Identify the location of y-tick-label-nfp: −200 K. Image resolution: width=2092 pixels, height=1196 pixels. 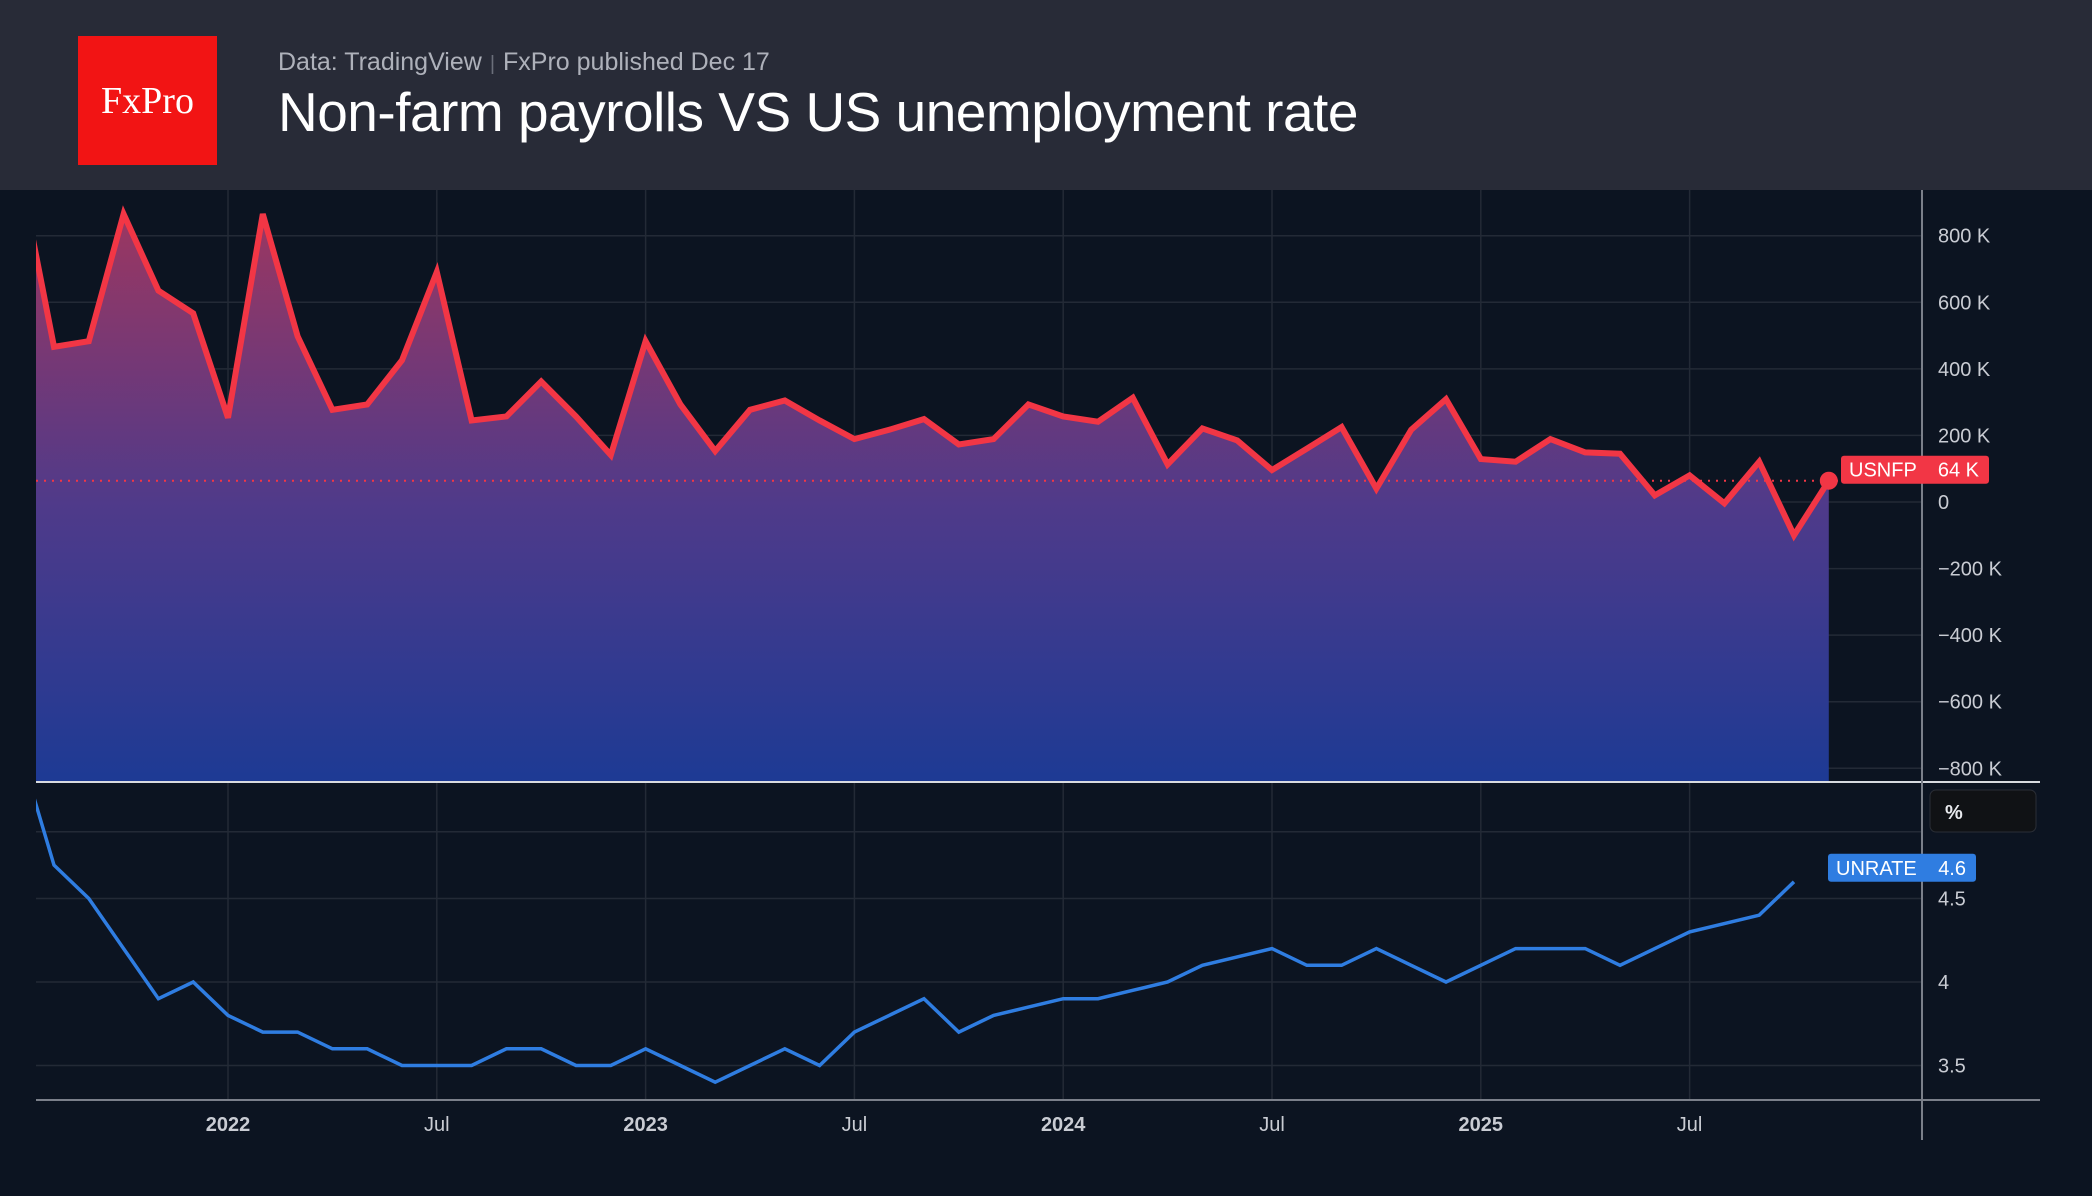
(1970, 570).